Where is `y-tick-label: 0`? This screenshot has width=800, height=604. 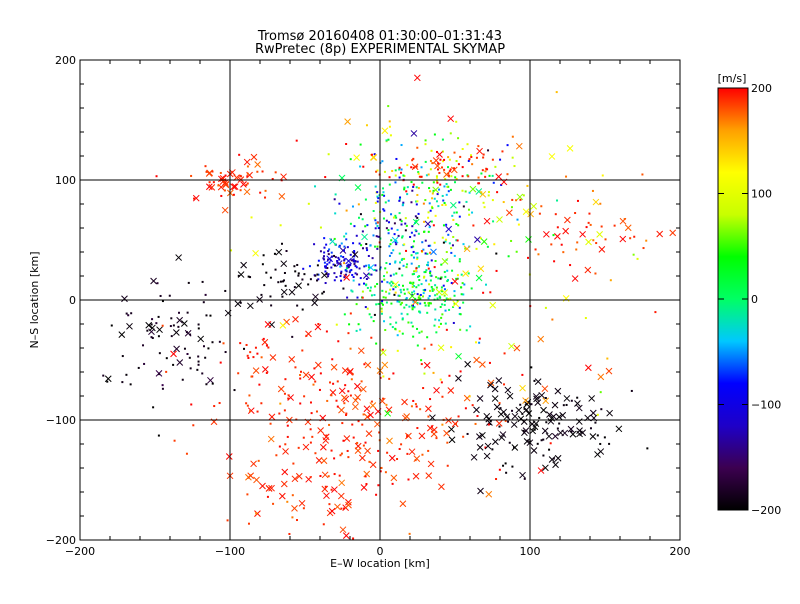
y-tick-label: 0 is located at coordinates (72, 300).